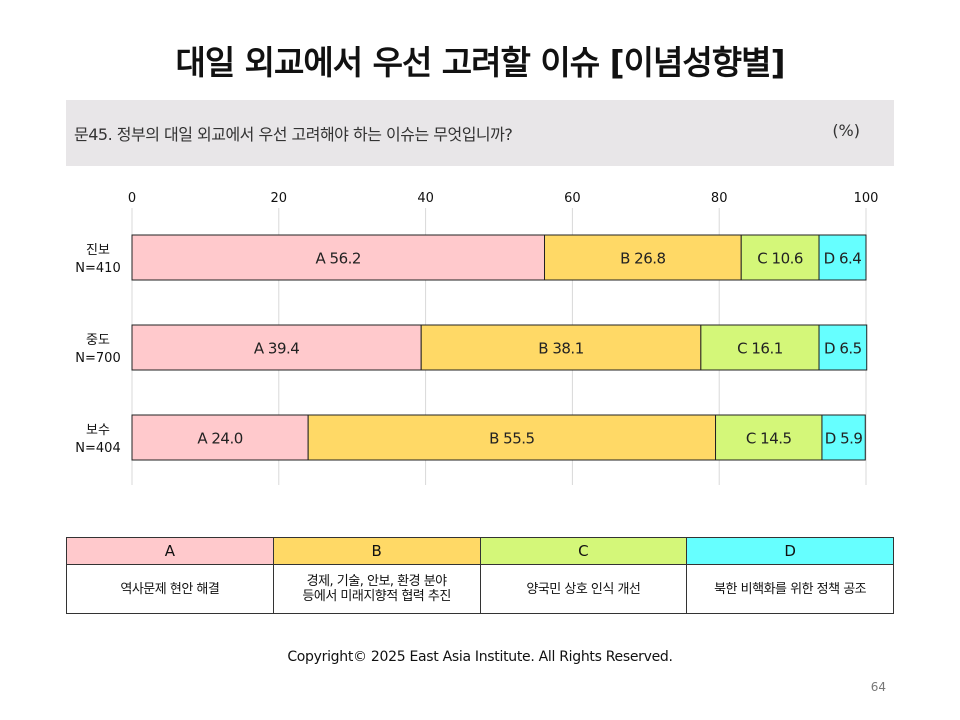 The image size is (960, 720). I want to click on data-label: A 24.0, so click(219, 439).